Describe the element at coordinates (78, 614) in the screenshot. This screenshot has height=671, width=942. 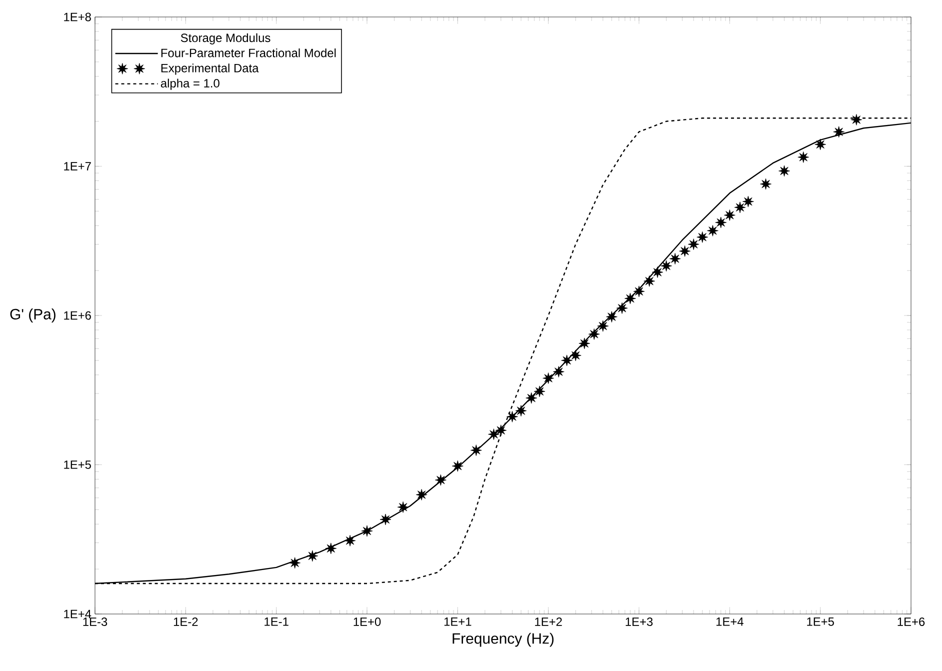
I see `y-tick-label: 1E+4` at that location.